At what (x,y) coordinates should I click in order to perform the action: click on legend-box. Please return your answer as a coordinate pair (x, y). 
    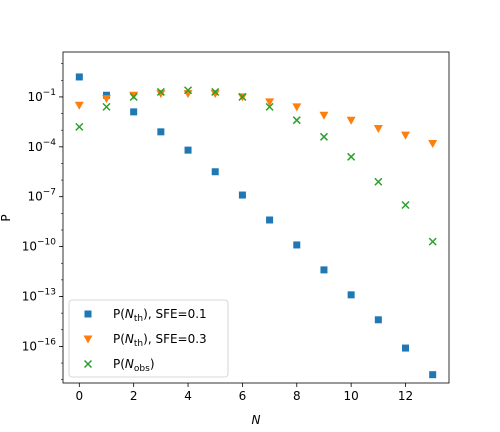
    Looking at the image, I should click on (148, 338).